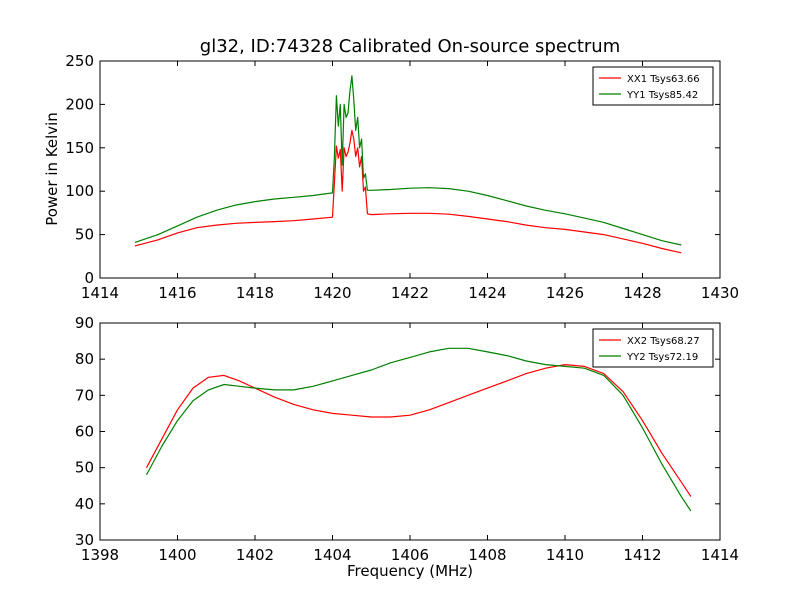 Image resolution: width=800 pixels, height=600 pixels. I want to click on x-tick-label: 1402, so click(255, 555).